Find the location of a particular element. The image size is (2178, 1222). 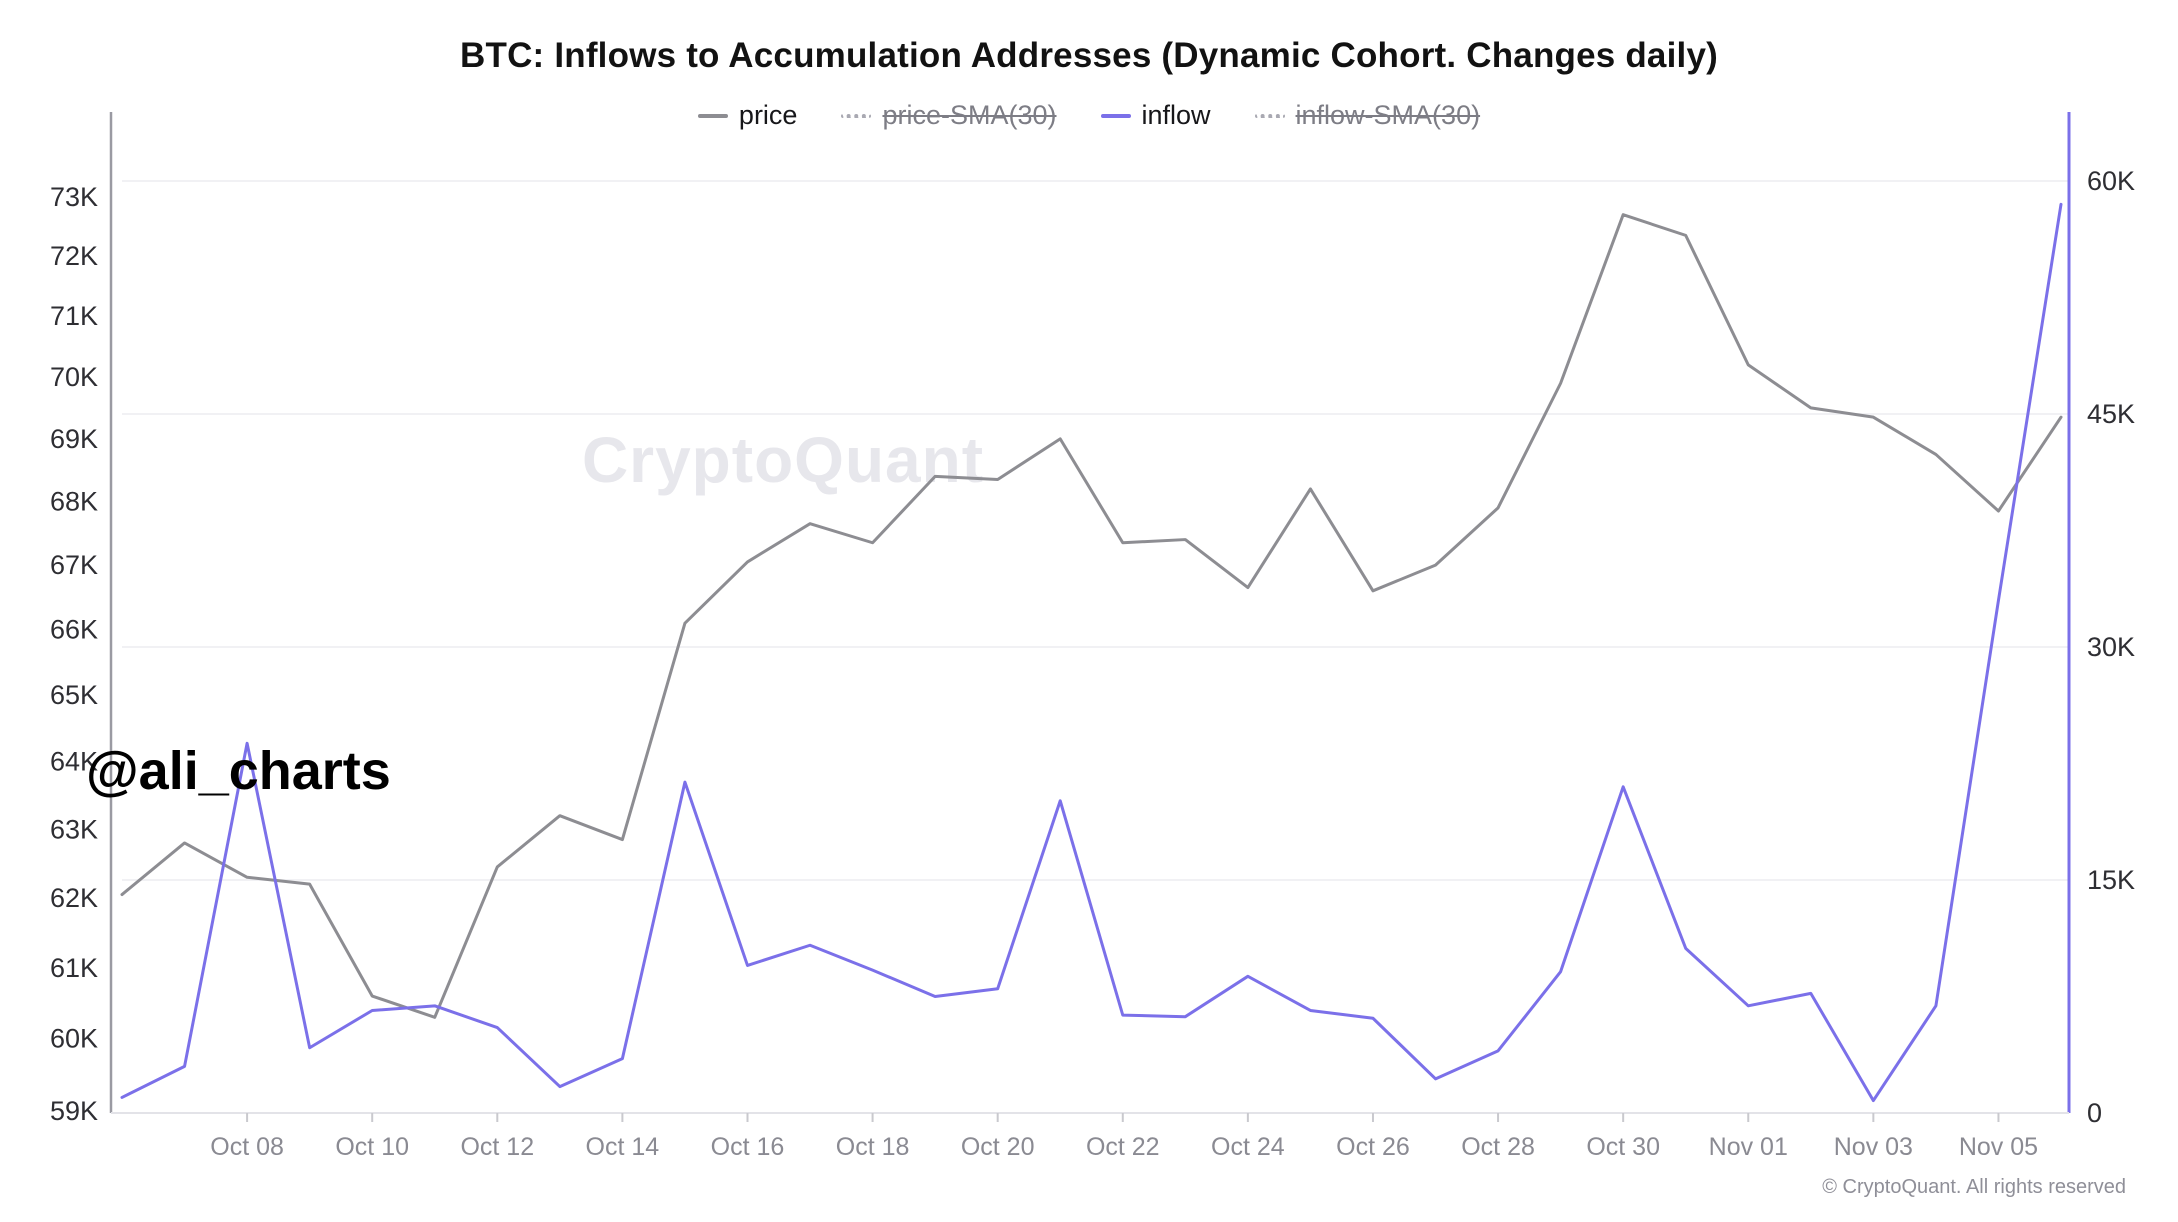

x-axis-label: Oct 26 is located at coordinates (1373, 1147).